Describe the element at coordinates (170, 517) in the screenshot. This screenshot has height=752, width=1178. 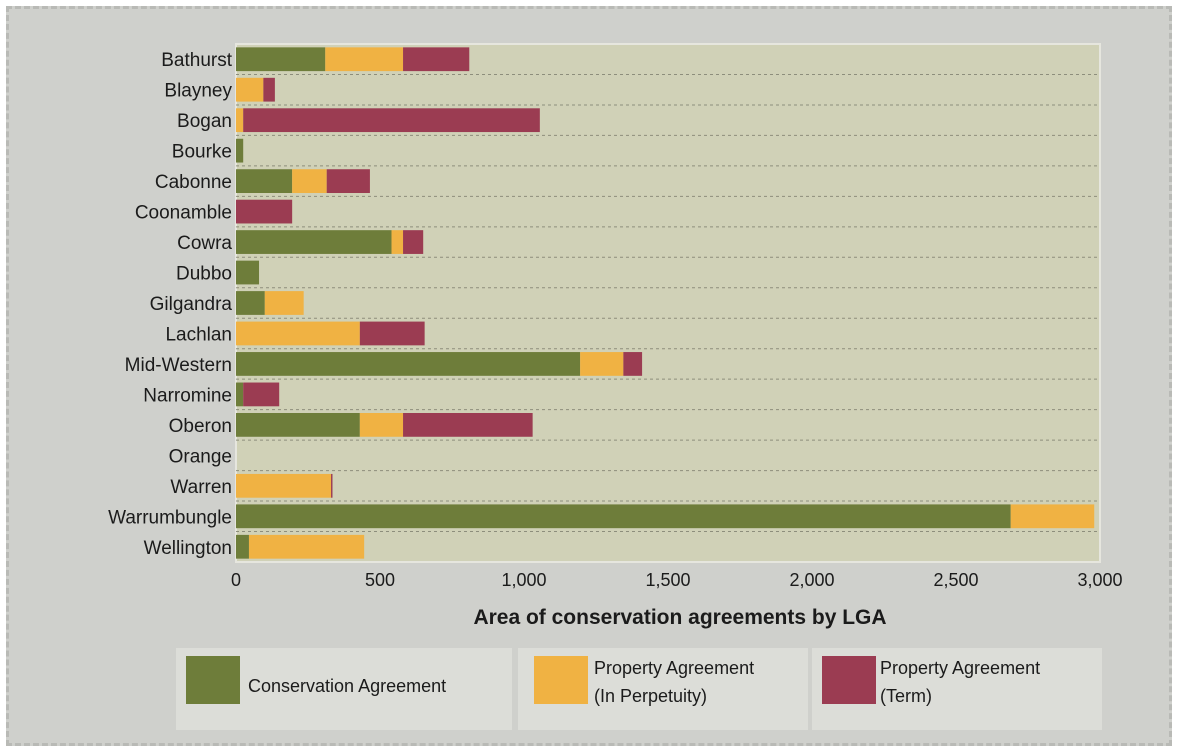
I see `y-tick-label: Warrumbungle` at that location.